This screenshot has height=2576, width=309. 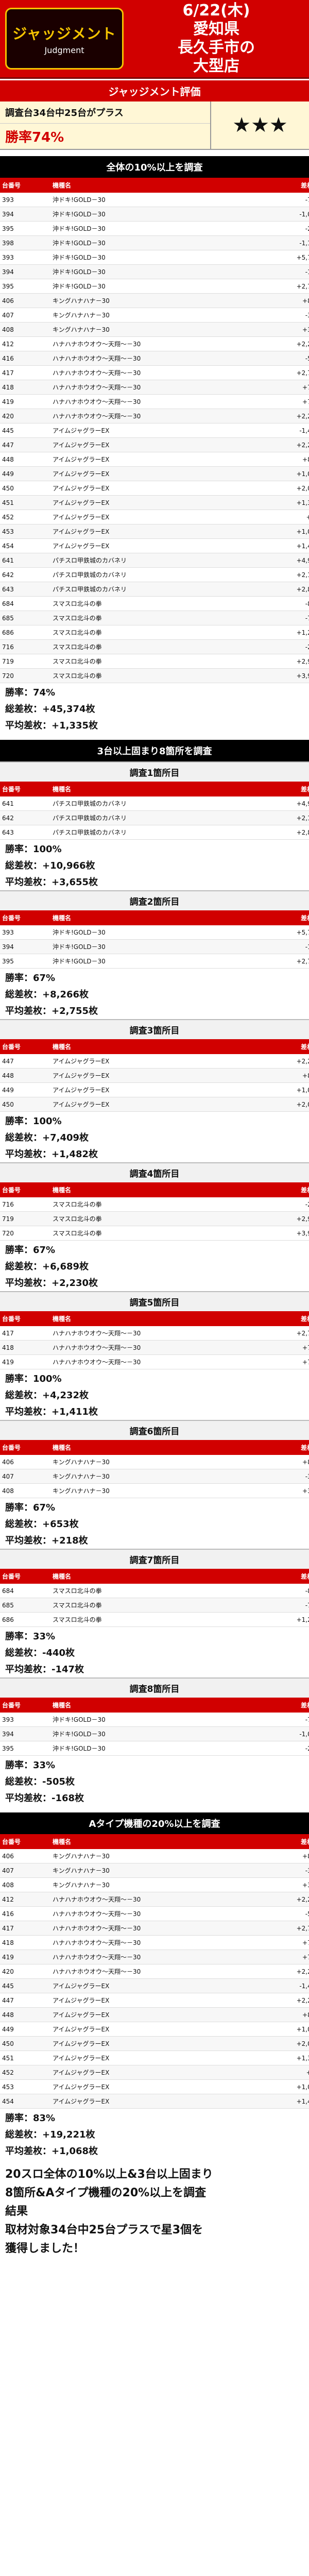 What do you see at coordinates (25, 2057) in the screenshot?
I see `machine-number-cell: 451` at bounding box center [25, 2057].